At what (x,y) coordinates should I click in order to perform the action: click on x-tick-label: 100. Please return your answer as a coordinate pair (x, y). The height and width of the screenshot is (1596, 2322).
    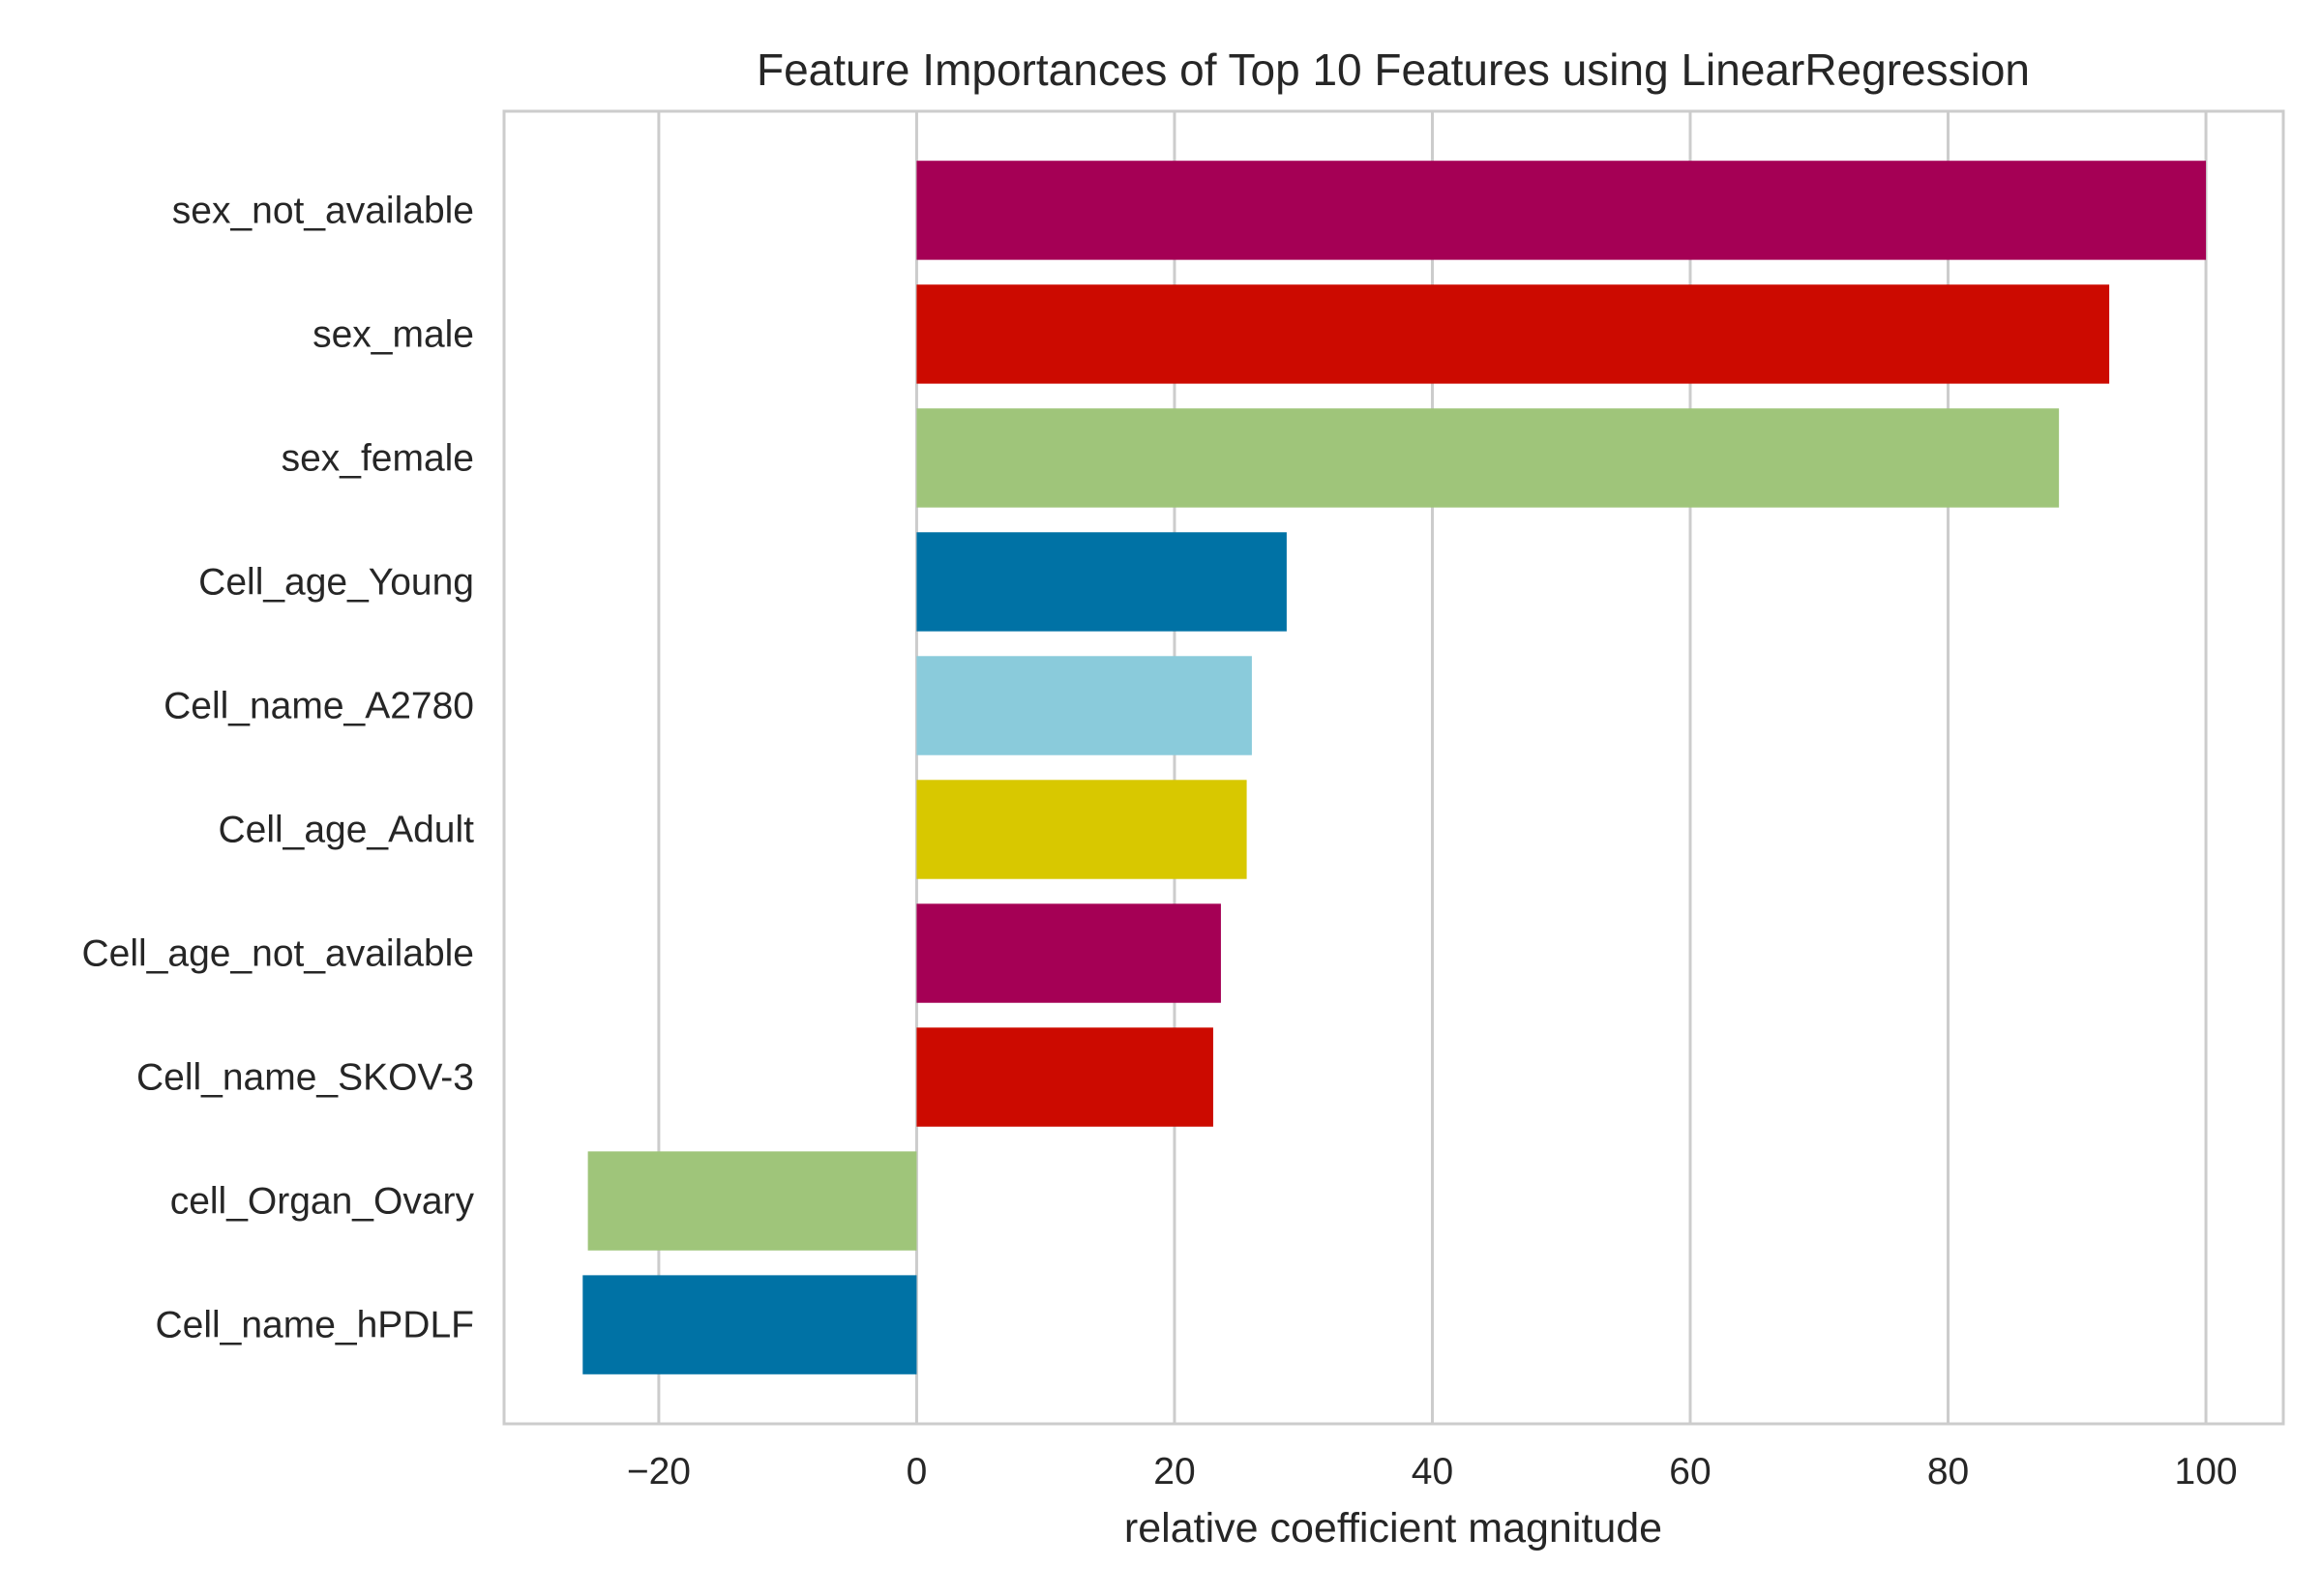
    Looking at the image, I should click on (2206, 1472).